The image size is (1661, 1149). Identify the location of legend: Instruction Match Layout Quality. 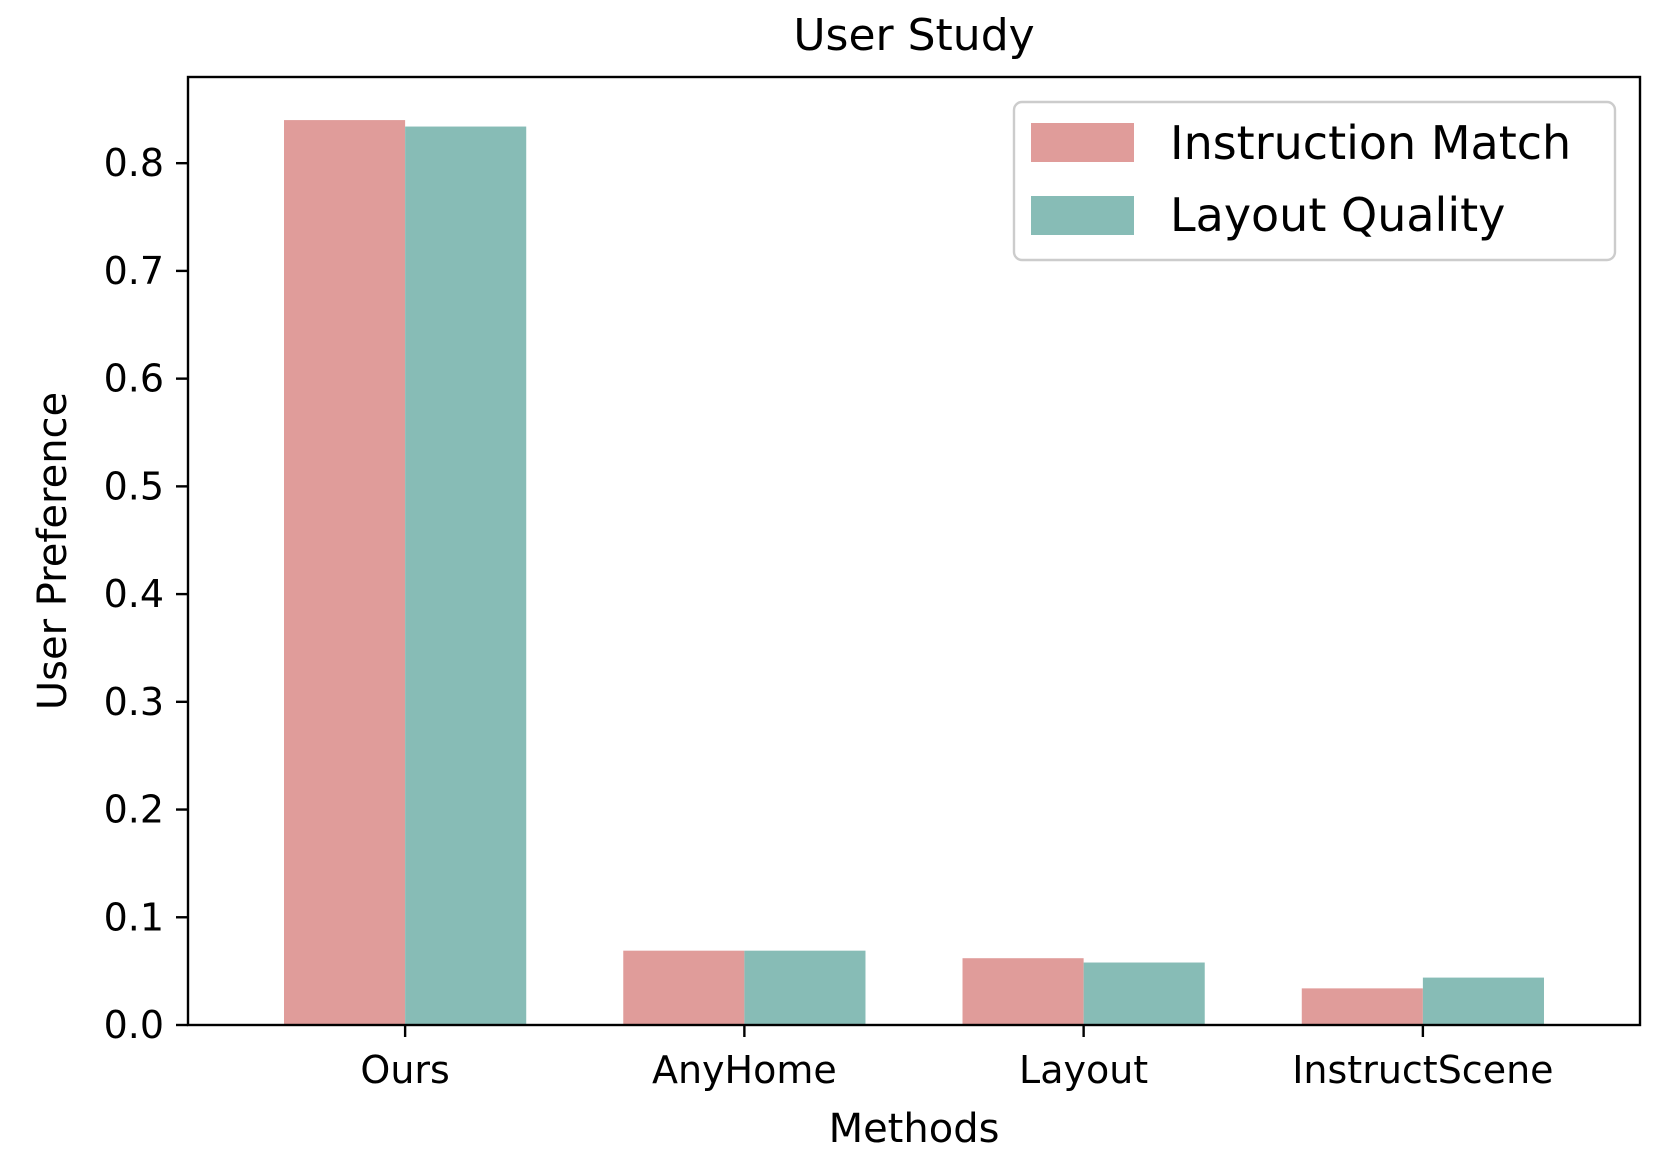
(1314, 181).